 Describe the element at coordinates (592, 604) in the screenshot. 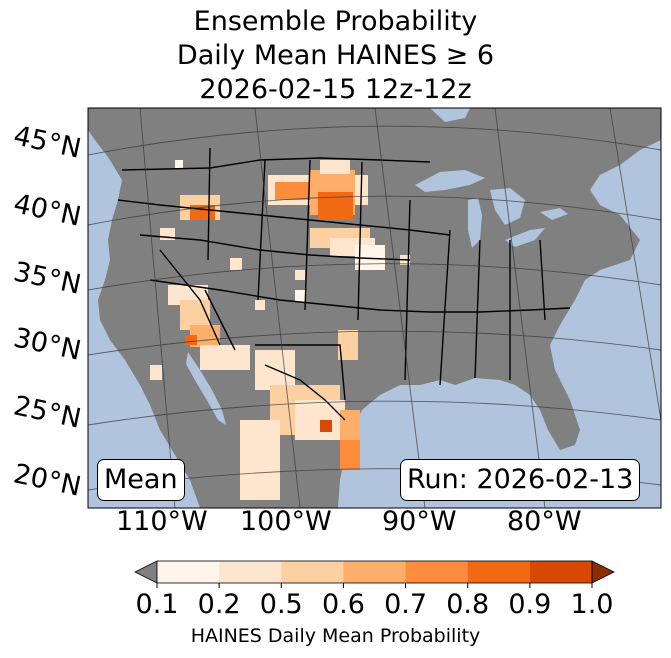

I see `colorbar-tick-label: 1.0` at that location.